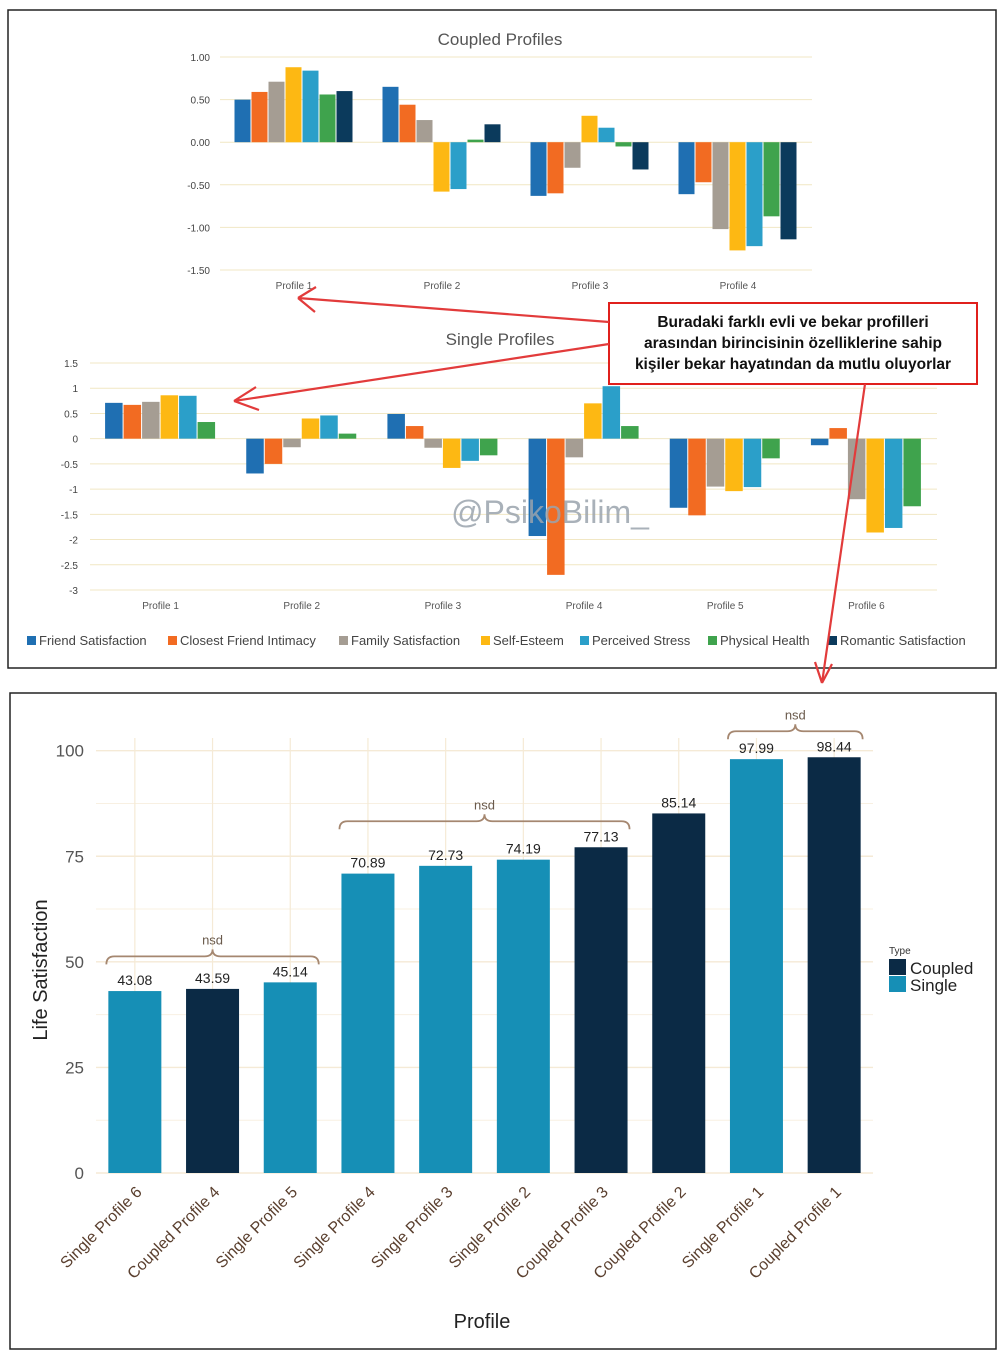 Image resolution: width=1005 pixels, height=1355 pixels. What do you see at coordinates (715, 462) in the screenshot?
I see `bar-family: Family Satisfaction Profile 5: -0.95` at bounding box center [715, 462].